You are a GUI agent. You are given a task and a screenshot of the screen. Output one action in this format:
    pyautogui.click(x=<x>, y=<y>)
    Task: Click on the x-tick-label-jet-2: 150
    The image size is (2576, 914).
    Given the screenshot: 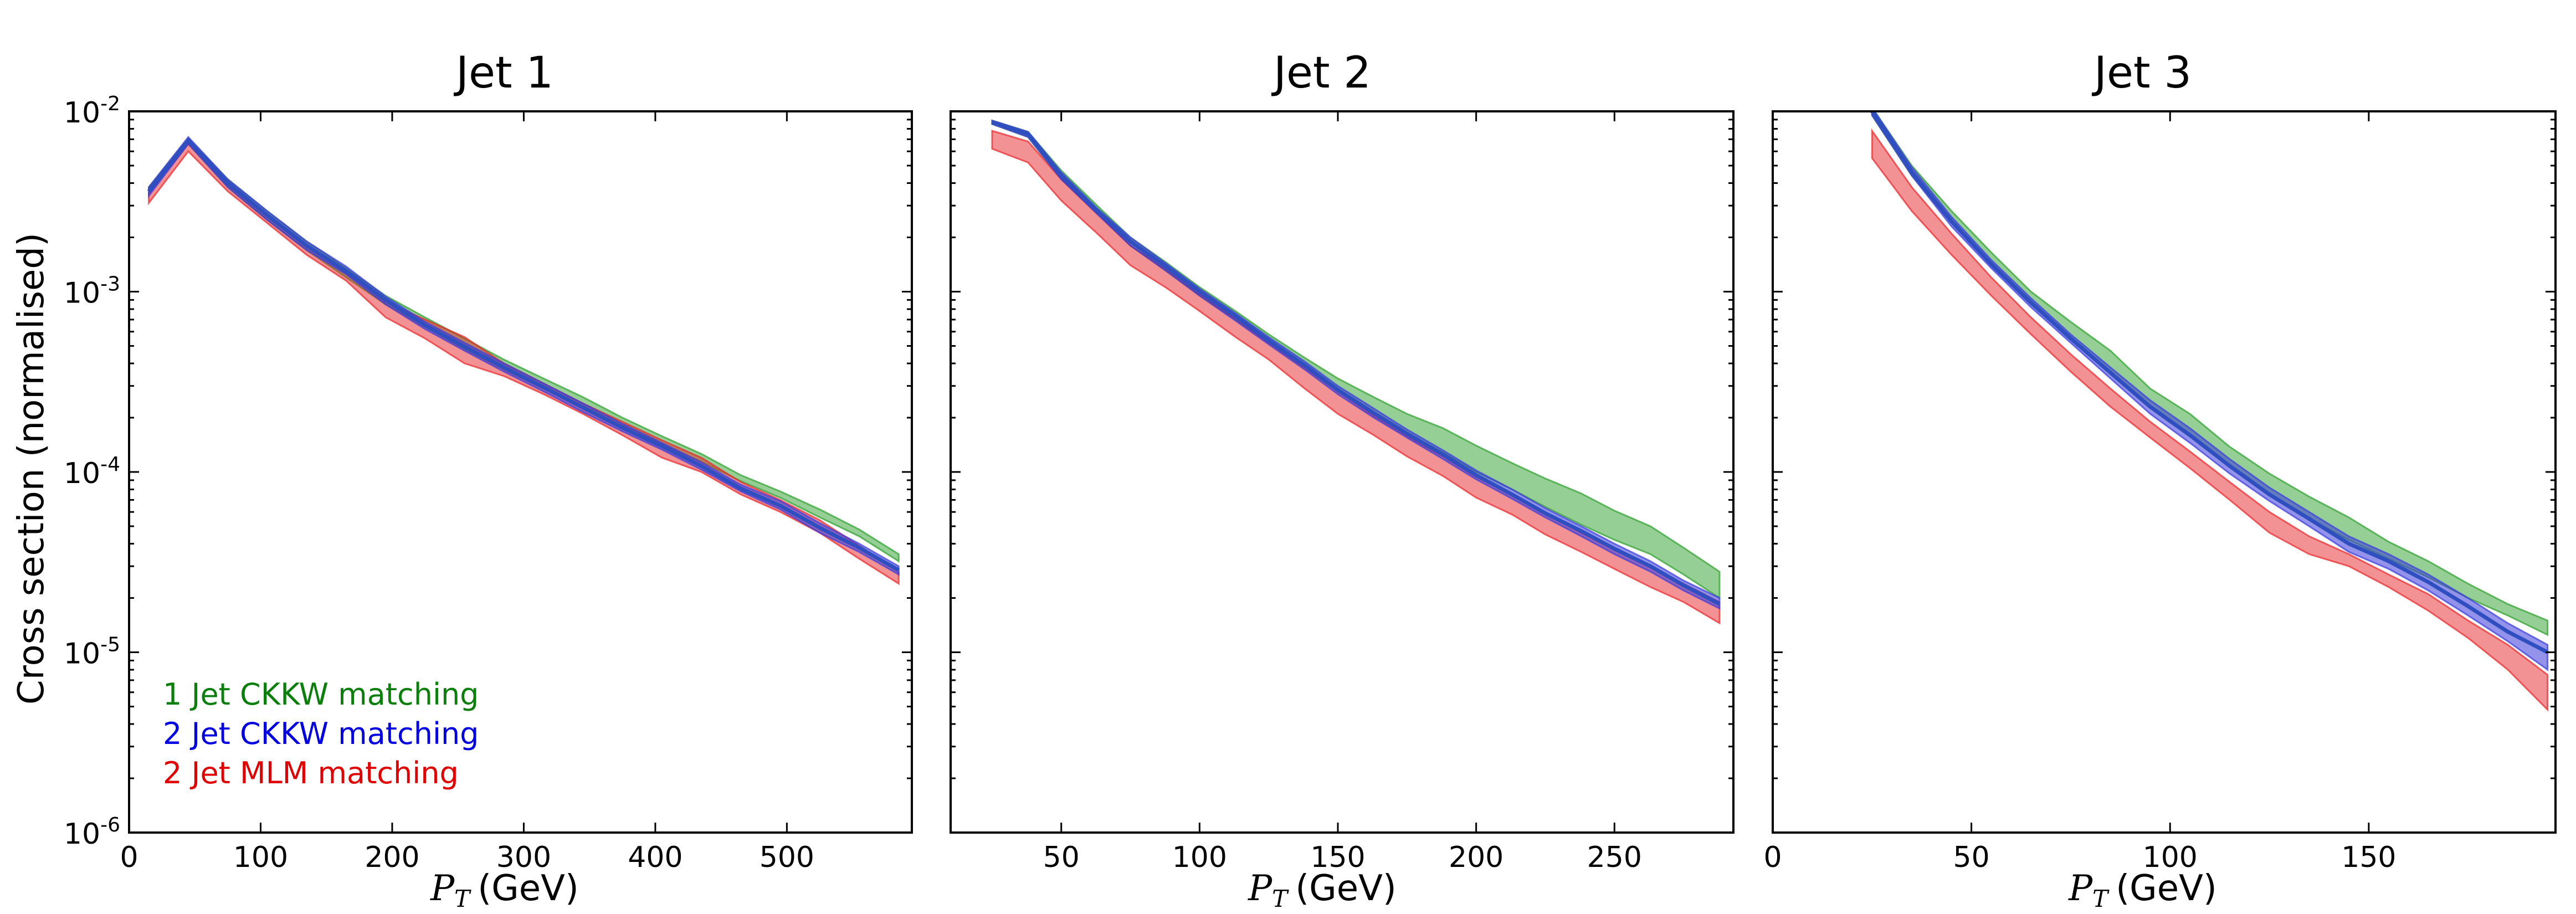 What is the action you would take?
    pyautogui.click(x=1337, y=857)
    